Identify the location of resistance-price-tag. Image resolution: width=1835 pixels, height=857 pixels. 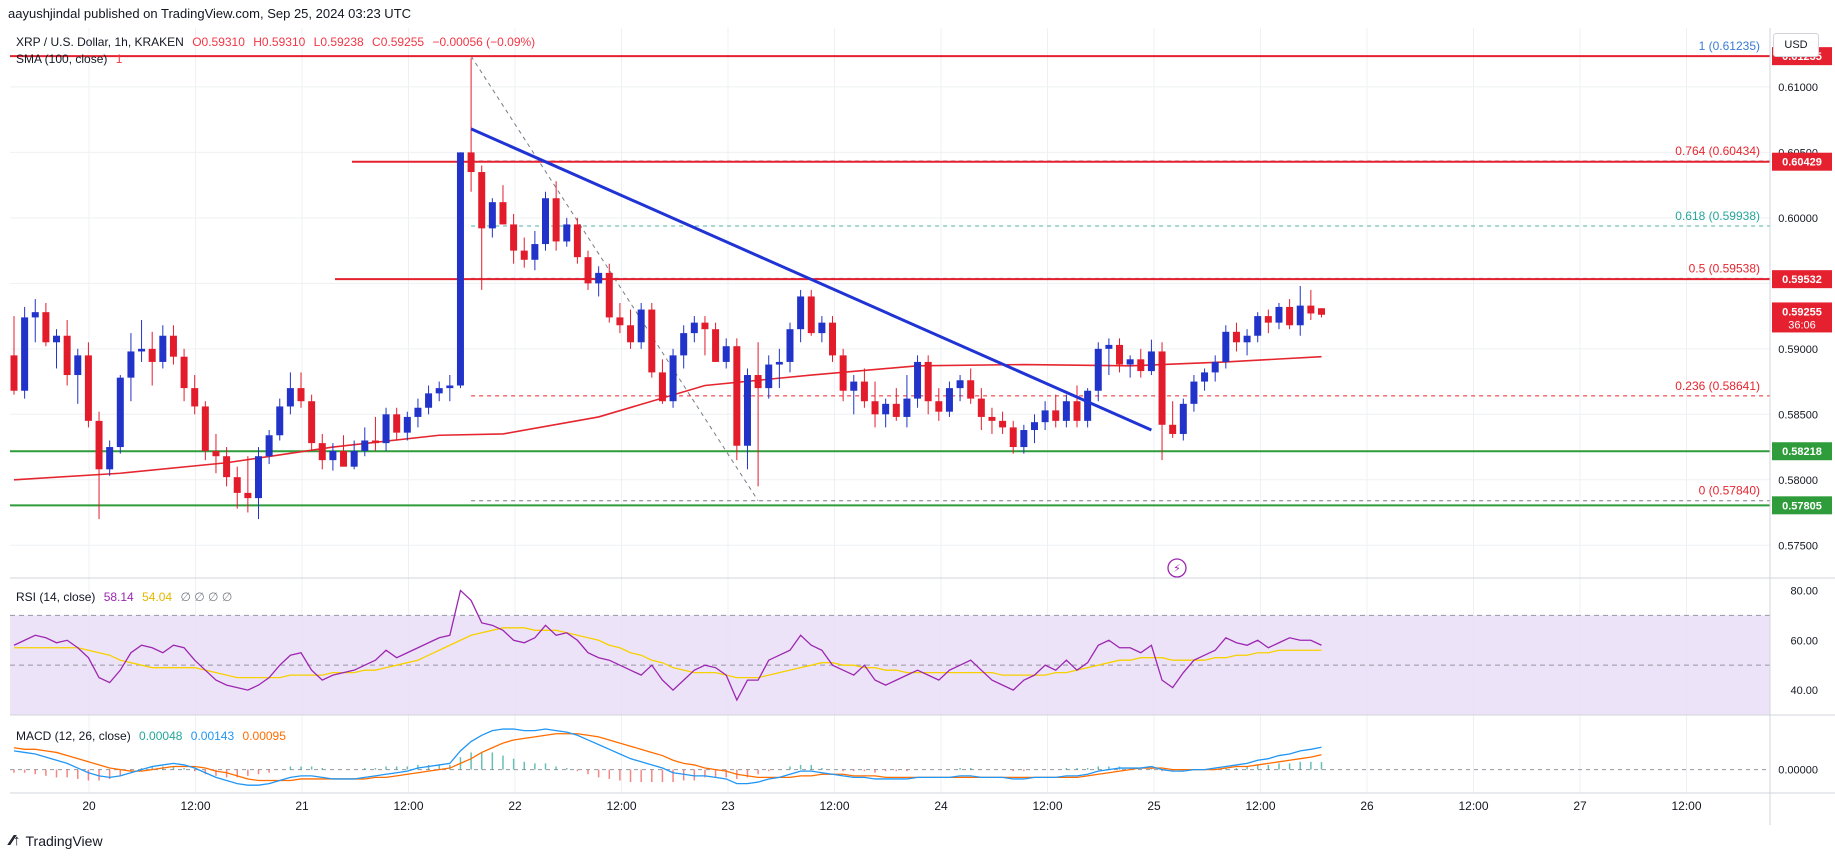
(1802, 279).